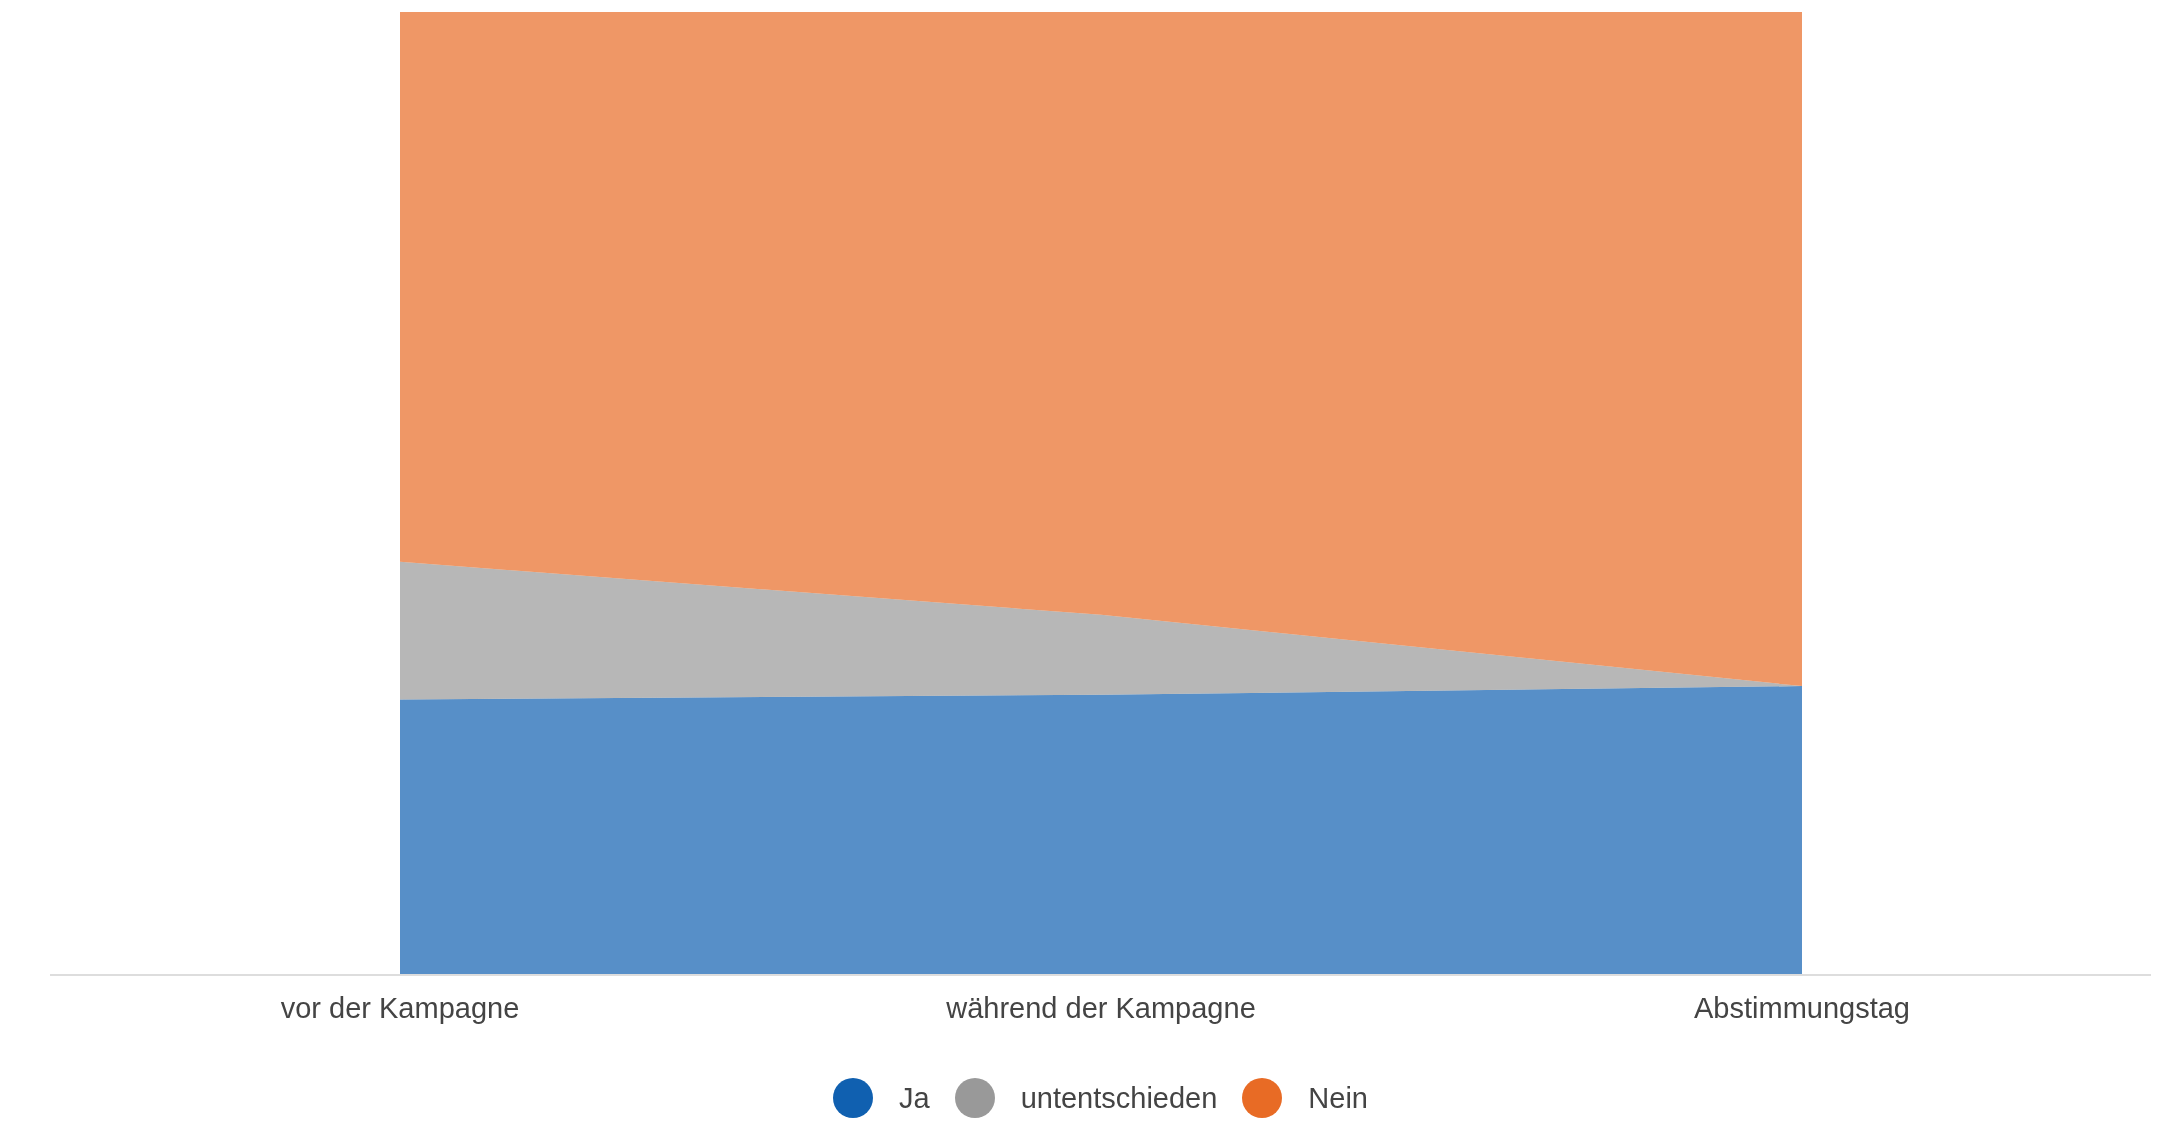 Image resolution: width=2172 pixels, height=1126 pixels. Describe the element at coordinates (1338, 1098) in the screenshot. I see `legend-label: Nein` at that location.